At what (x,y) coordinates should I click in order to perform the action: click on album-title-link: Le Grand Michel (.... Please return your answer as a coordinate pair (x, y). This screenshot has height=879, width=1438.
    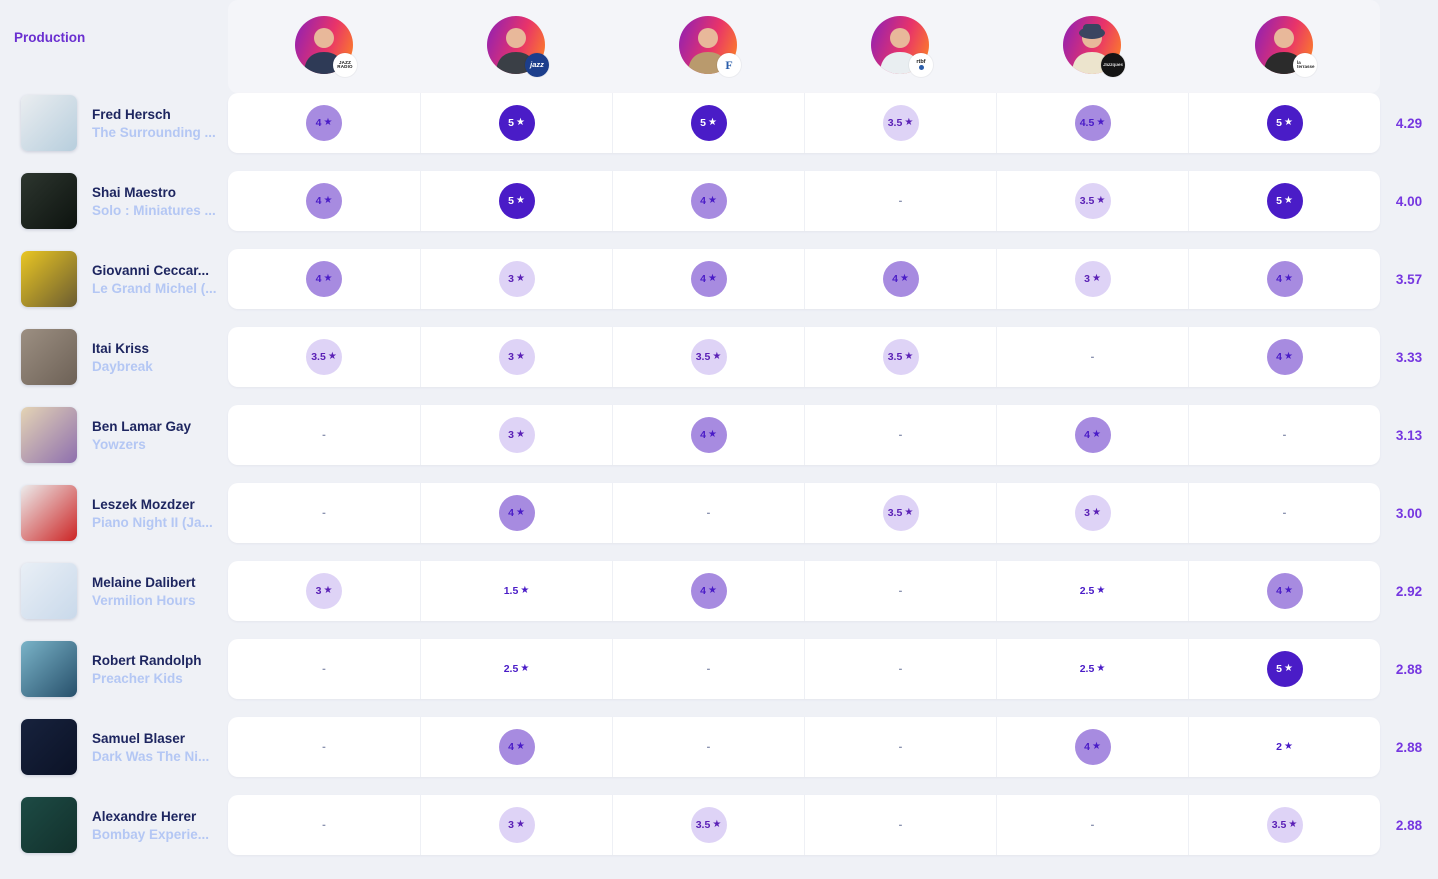
    Looking at the image, I should click on (154, 288).